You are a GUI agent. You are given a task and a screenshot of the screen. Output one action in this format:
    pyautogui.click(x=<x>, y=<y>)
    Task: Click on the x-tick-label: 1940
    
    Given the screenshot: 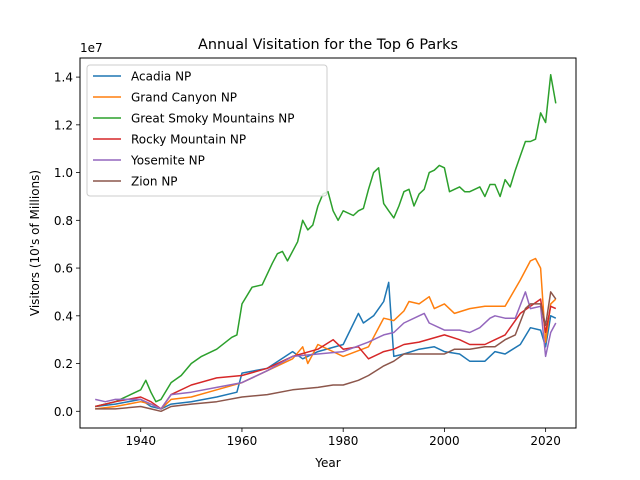 What is the action you would take?
    pyautogui.click(x=140, y=441)
    